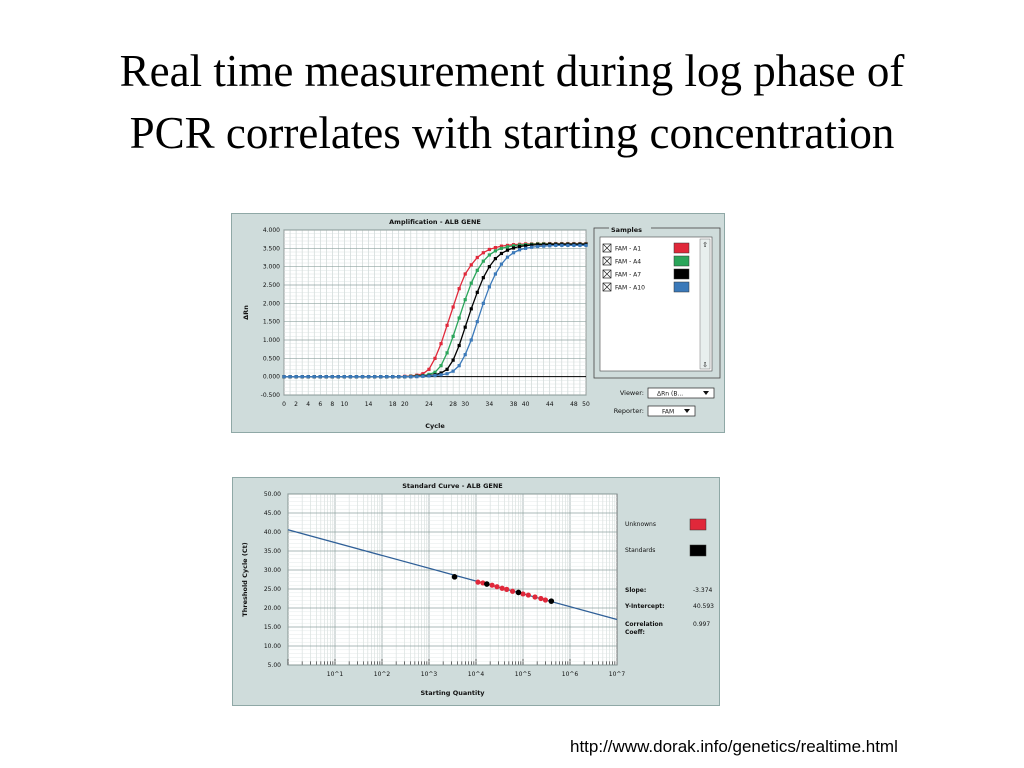 This screenshot has width=1024, height=768. What do you see at coordinates (476, 674) in the screenshot?
I see `x-tick-label: 10^4` at bounding box center [476, 674].